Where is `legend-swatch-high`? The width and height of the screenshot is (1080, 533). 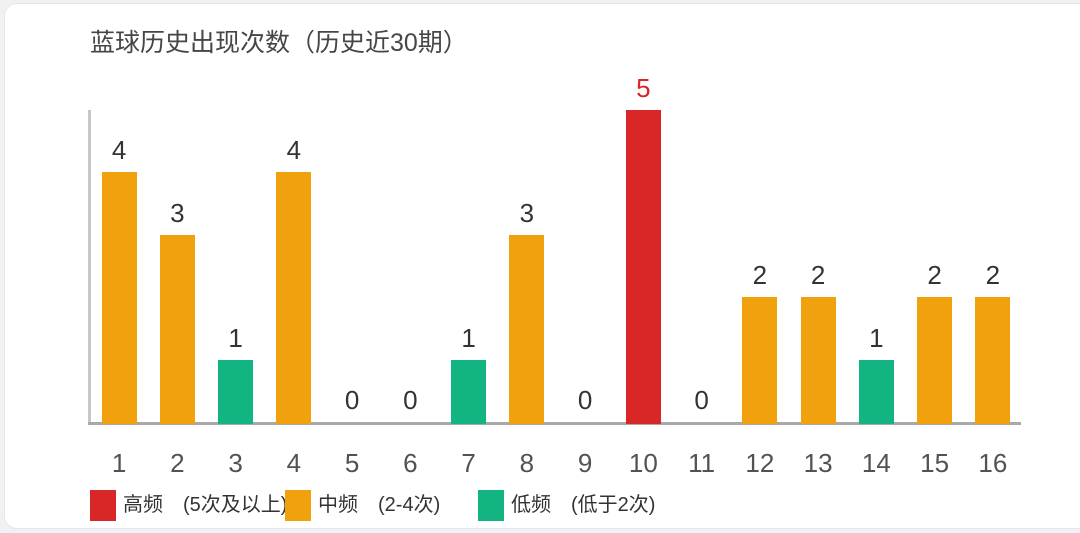
legend-swatch-high is located at coordinates (103, 505).